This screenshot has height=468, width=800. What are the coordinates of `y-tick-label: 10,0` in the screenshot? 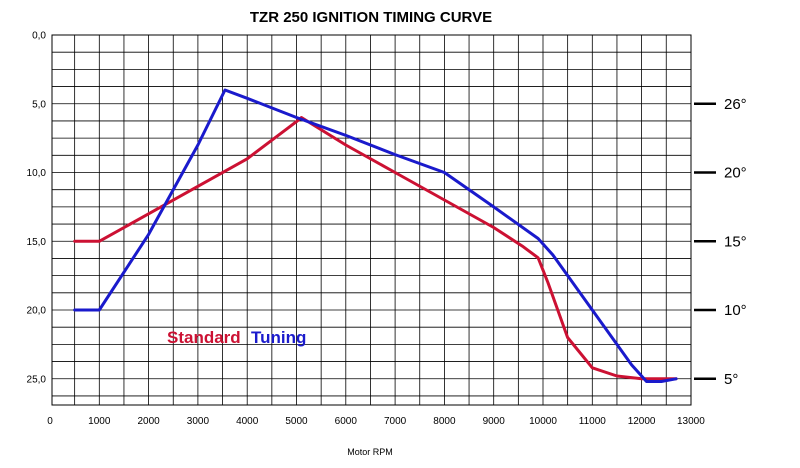 It's located at (37, 173).